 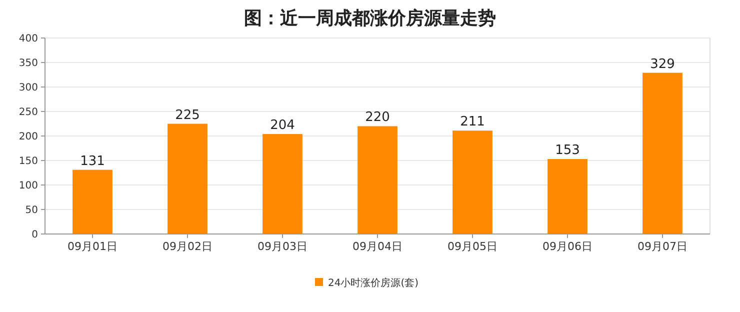 I want to click on data-label: 225, so click(x=187, y=115).